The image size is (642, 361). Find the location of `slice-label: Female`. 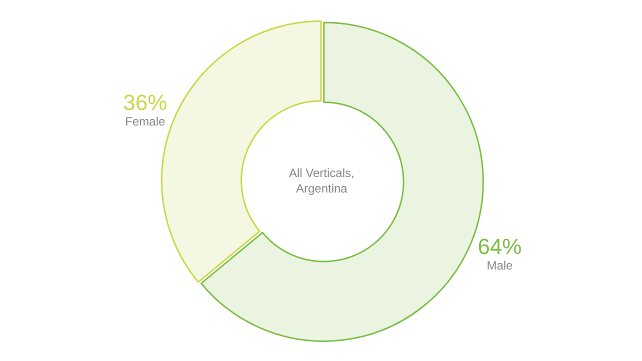

slice-label: Female is located at coordinates (145, 121).